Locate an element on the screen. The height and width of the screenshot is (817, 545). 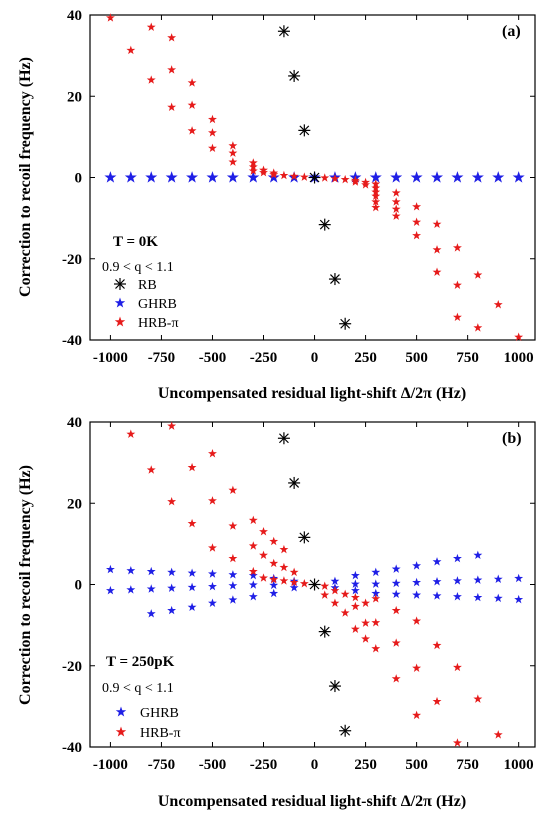
legend: RB GHRB HRB-π is located at coordinates (146, 304).